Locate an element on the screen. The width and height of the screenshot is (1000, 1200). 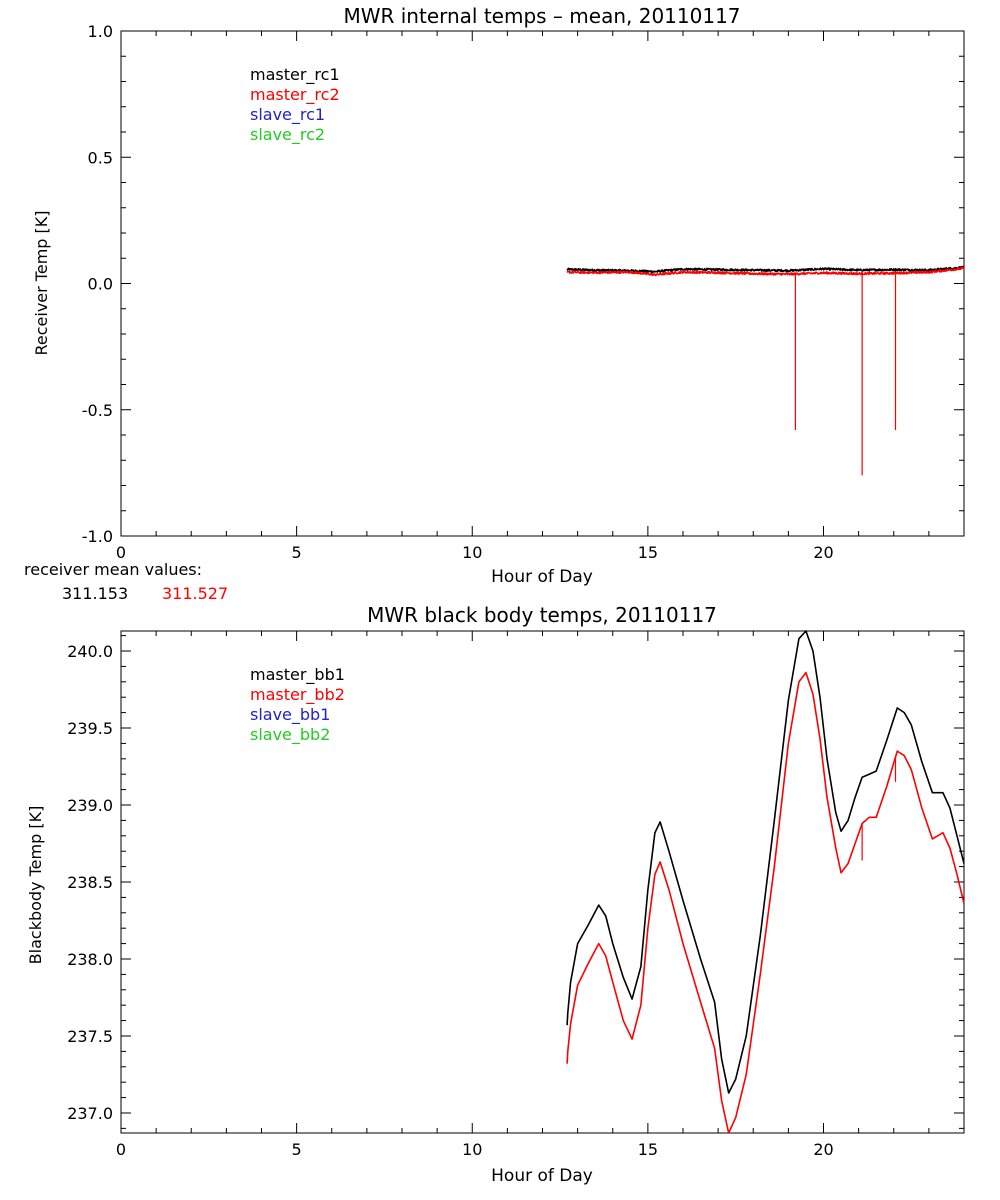
chart2-title: MWR black body temps, 20110117 is located at coordinates (542, 615).